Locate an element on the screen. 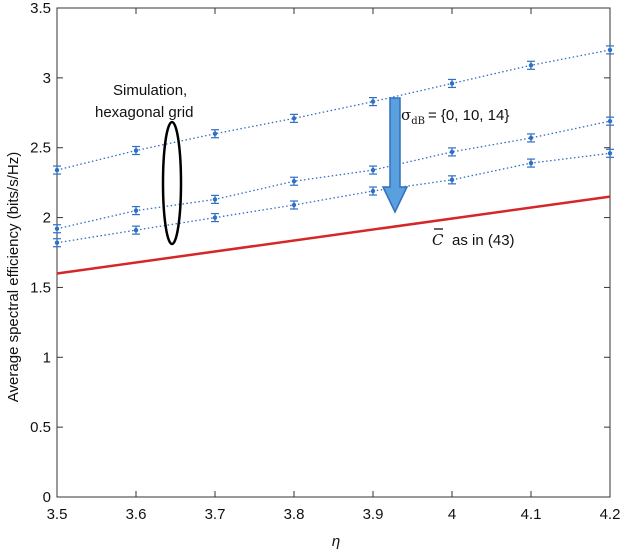 Image resolution: width=623 pixels, height=554 pixels. y-tick-label: 0.5 is located at coordinates (40, 427).